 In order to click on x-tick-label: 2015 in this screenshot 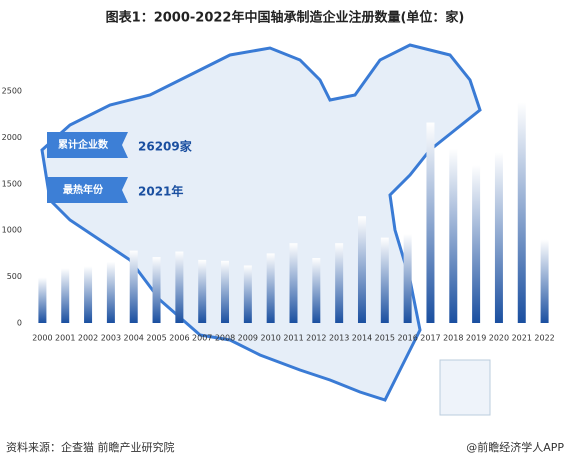, I will do `click(385, 338)`.